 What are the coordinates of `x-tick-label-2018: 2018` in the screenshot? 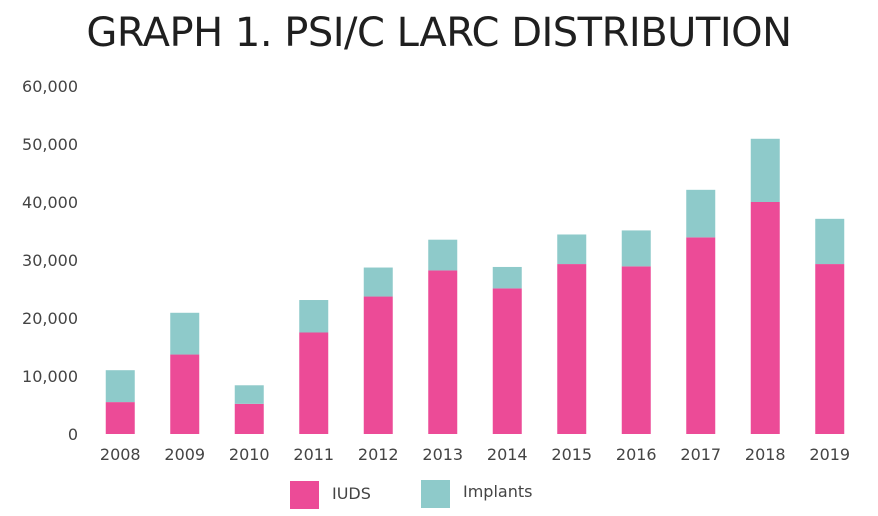 It's located at (765, 454).